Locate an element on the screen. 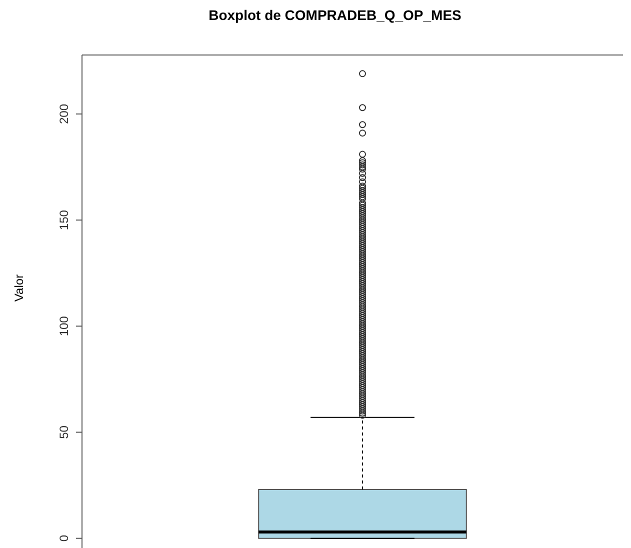 This screenshot has width=631, height=548. y-tick-label: 100 is located at coordinates (64, 326).